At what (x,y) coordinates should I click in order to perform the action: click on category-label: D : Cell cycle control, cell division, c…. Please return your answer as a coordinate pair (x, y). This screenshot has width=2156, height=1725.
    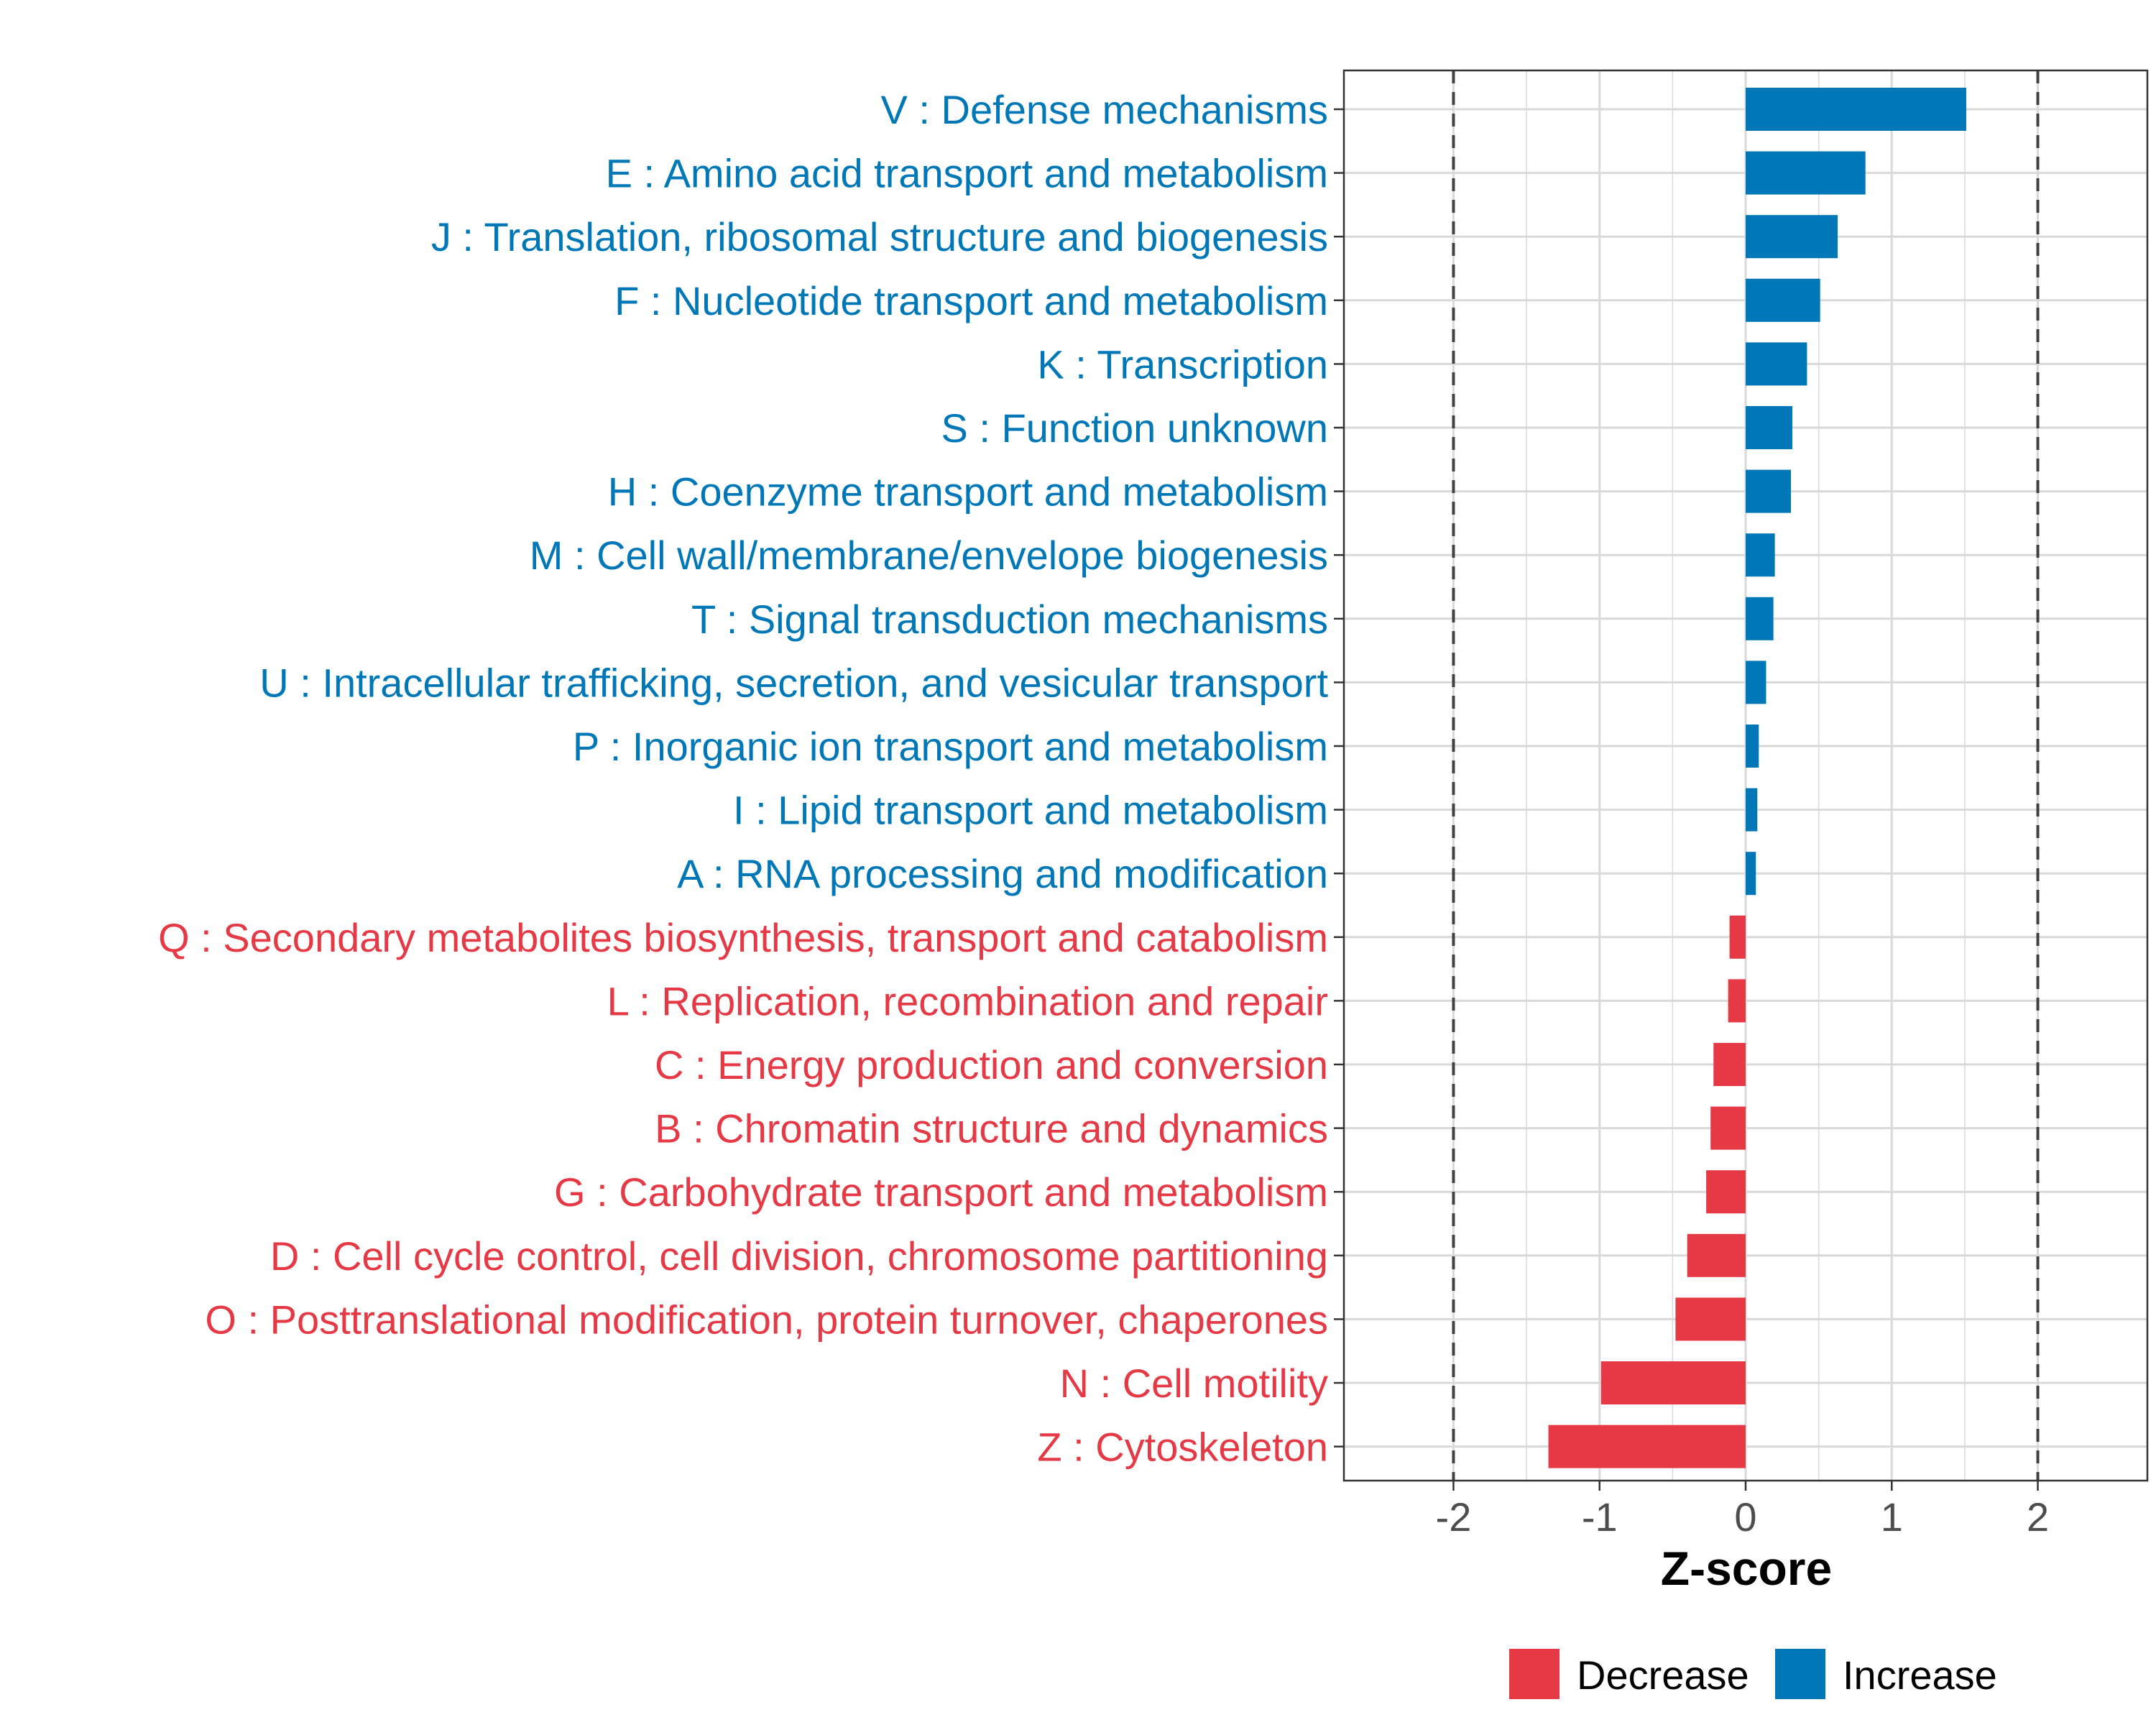
    Looking at the image, I should click on (799, 1256).